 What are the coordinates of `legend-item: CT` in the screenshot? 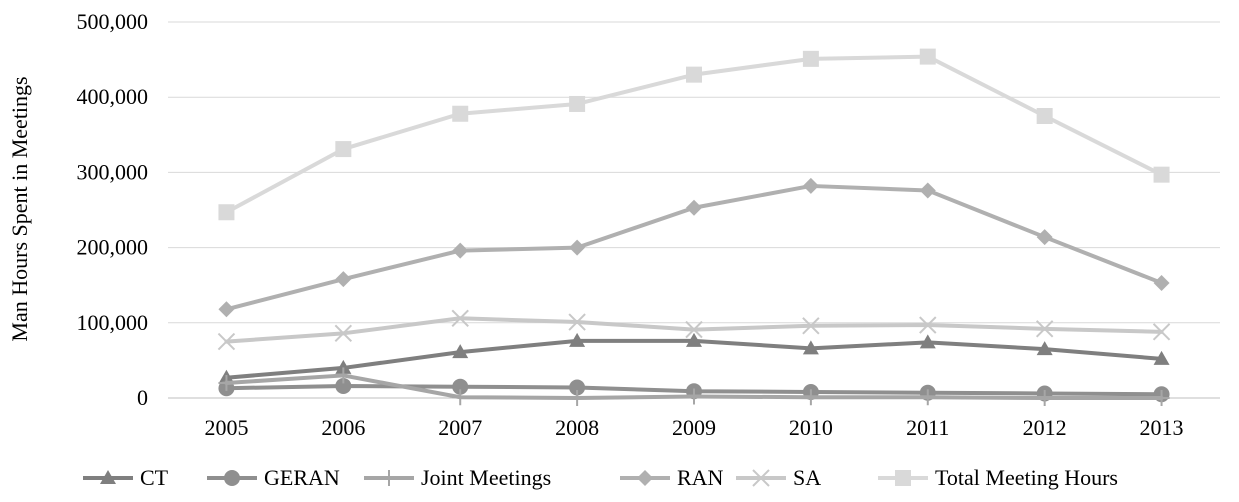 It's located at (126, 477).